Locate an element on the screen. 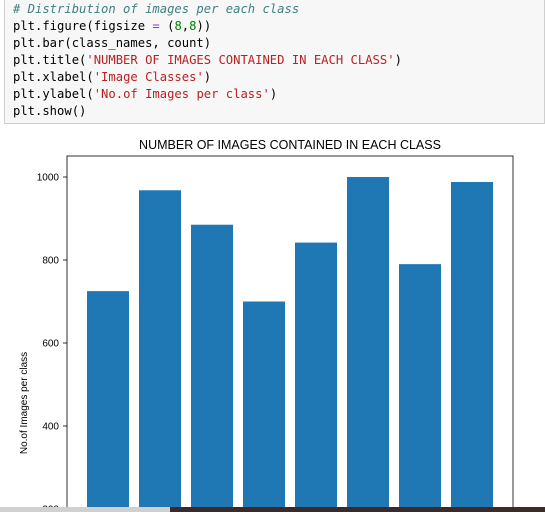 The height and width of the screenshot is (512, 545). code-line-bar: plt.bar(class_names, count) is located at coordinates (112, 43).